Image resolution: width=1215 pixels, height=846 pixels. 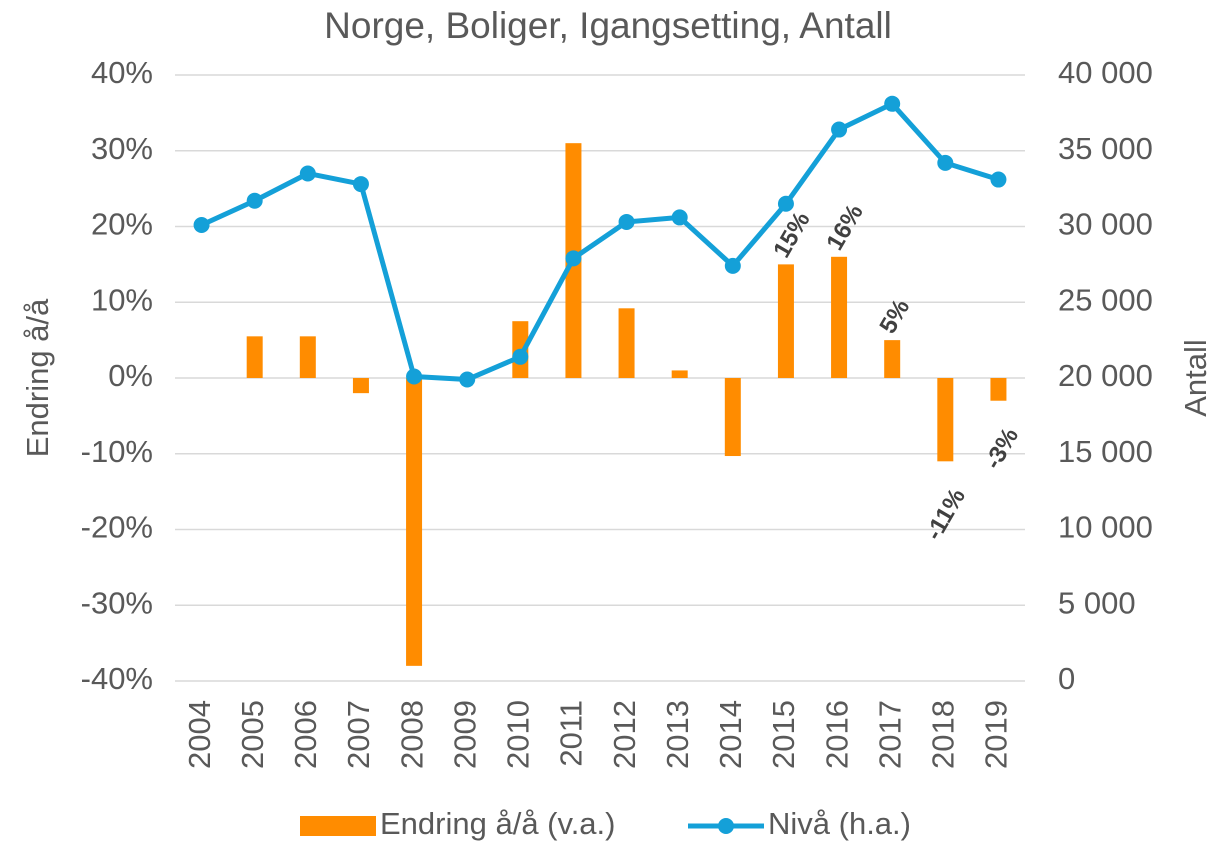 I want to click on y2-tick-label: 35 000, so click(x=1105, y=148).